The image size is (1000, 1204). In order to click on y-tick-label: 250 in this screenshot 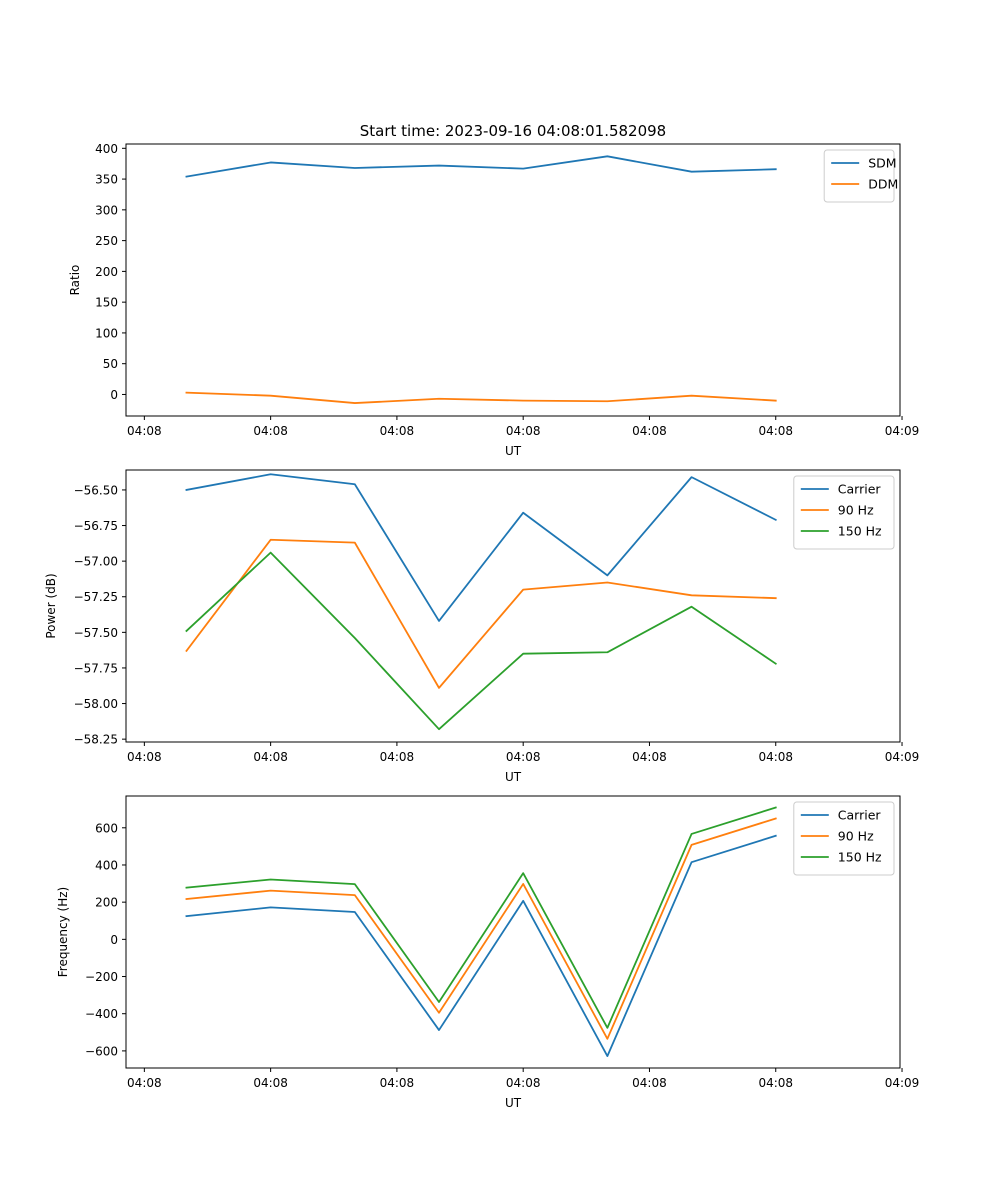, I will do `click(106, 241)`.